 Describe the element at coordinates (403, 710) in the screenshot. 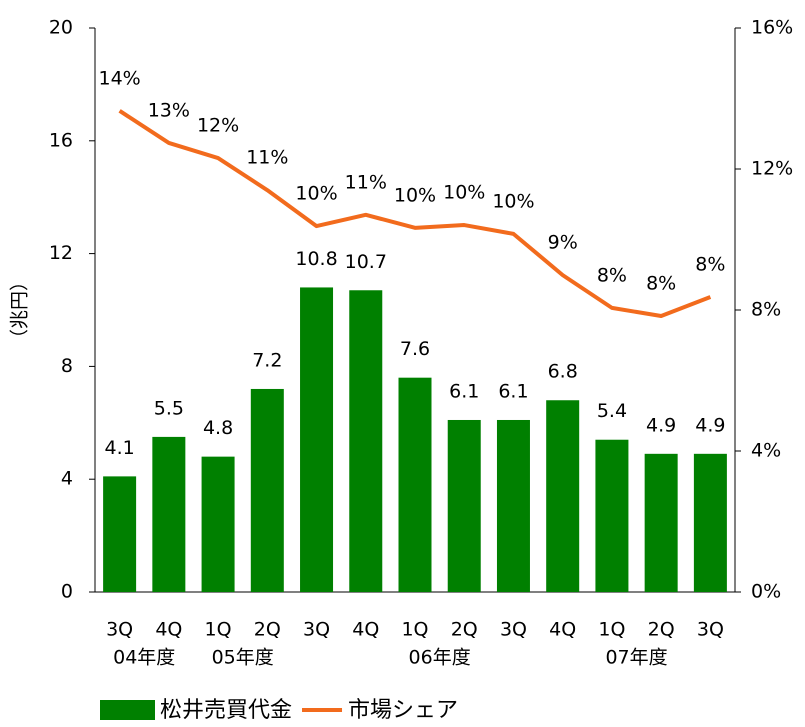

I see `legend-label: 市場シェア` at that location.